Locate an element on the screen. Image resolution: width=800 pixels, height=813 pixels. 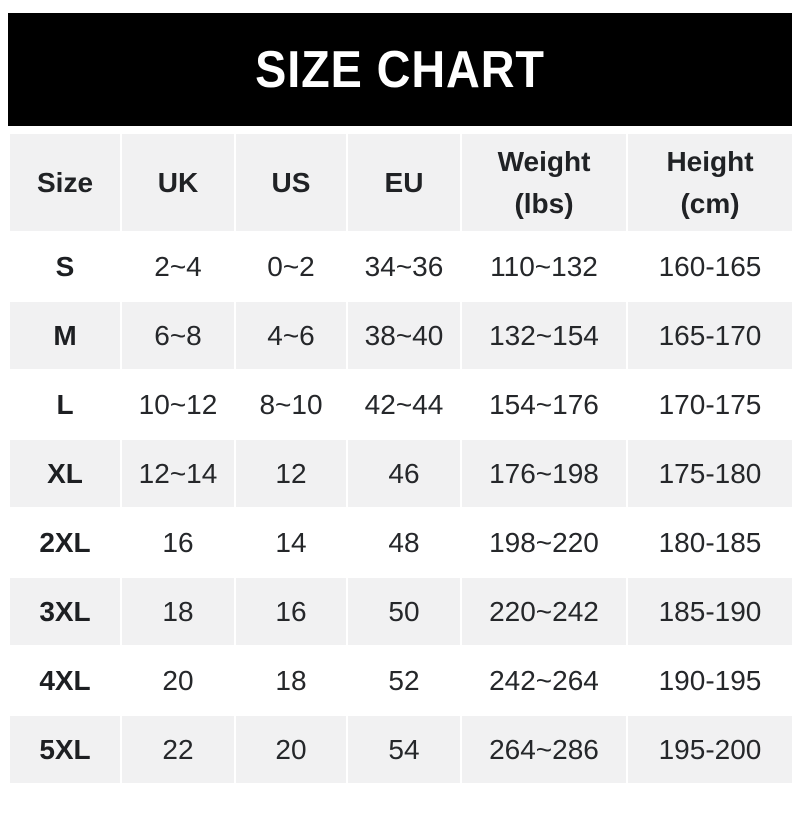
cell-uk: 20 is located at coordinates (178, 680).